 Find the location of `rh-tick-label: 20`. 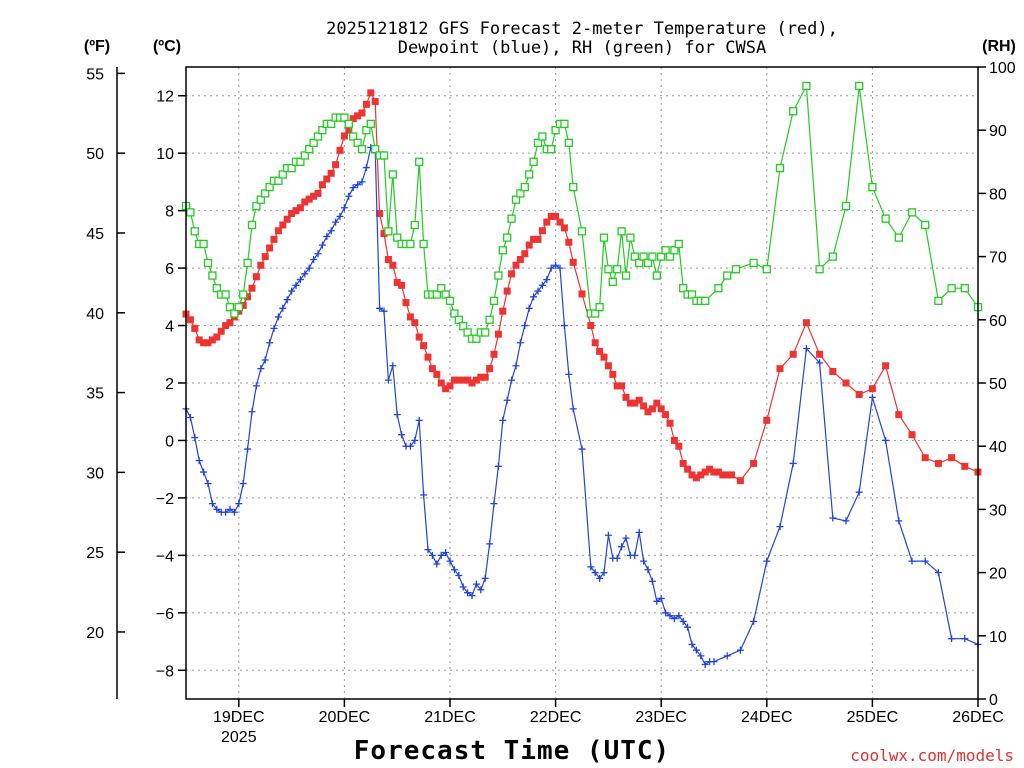

rh-tick-label: 20 is located at coordinates (998, 574).